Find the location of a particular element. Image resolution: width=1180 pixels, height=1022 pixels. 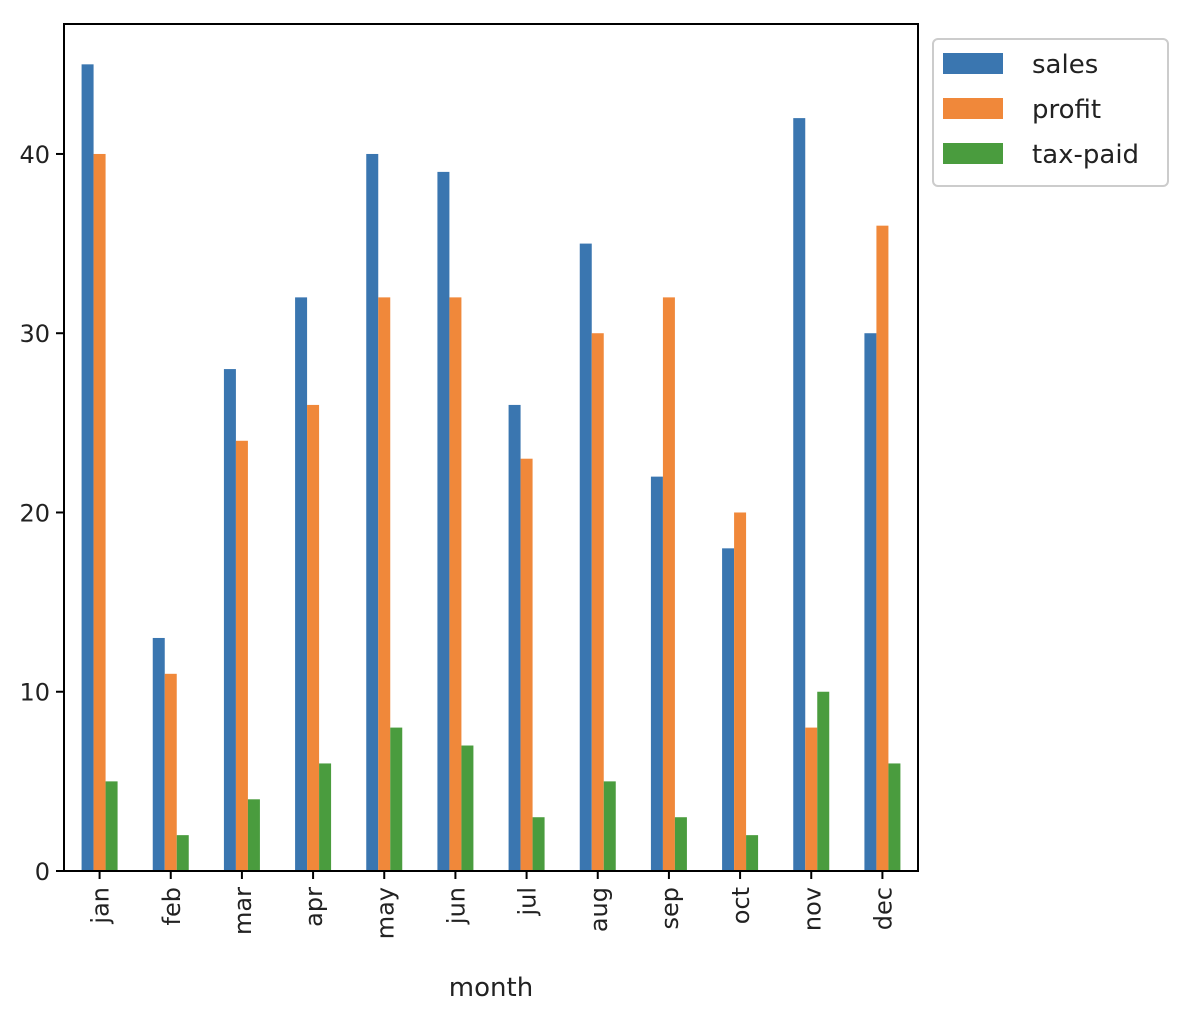

y-tick-label: 0 is located at coordinates (42, 872).